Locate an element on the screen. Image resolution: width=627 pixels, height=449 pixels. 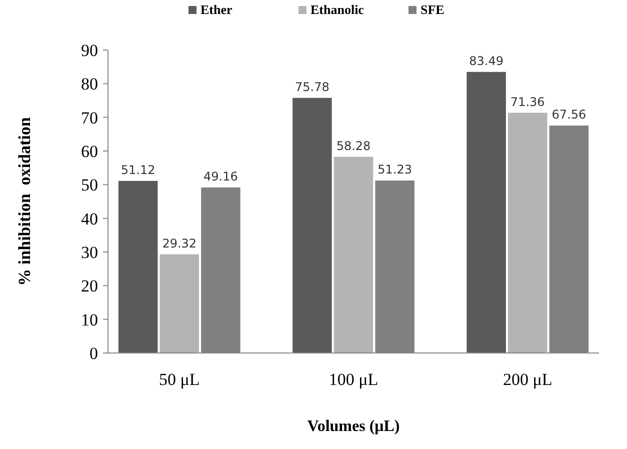
data-label: 75.78 is located at coordinates (312, 87).